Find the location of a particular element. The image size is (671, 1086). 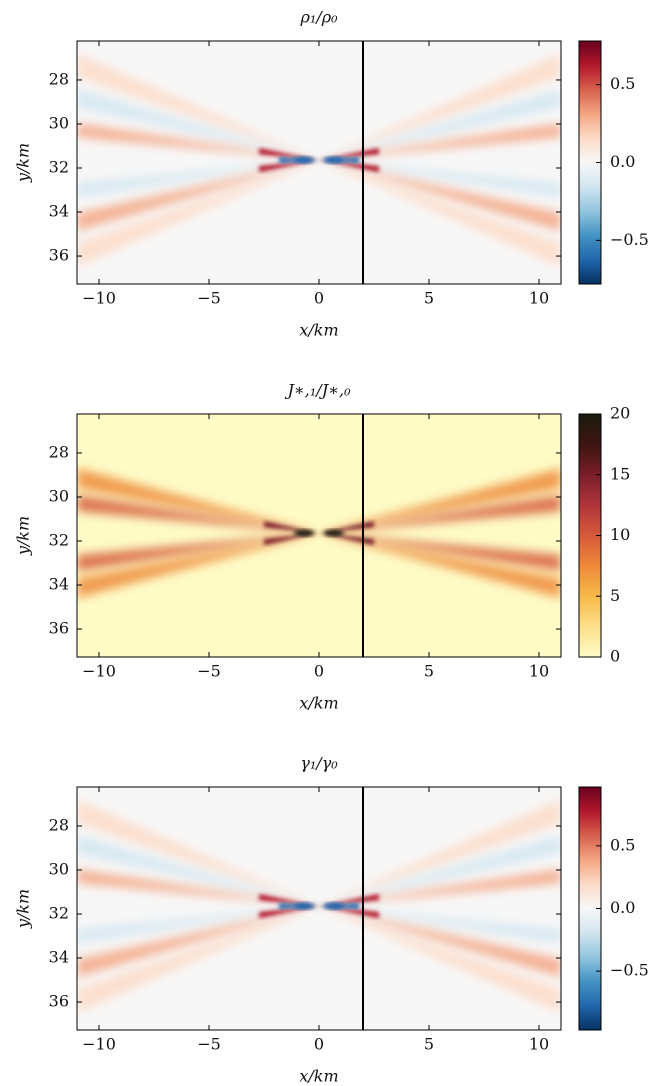

colorbar-tick-label: 0 is located at coordinates (615, 656).